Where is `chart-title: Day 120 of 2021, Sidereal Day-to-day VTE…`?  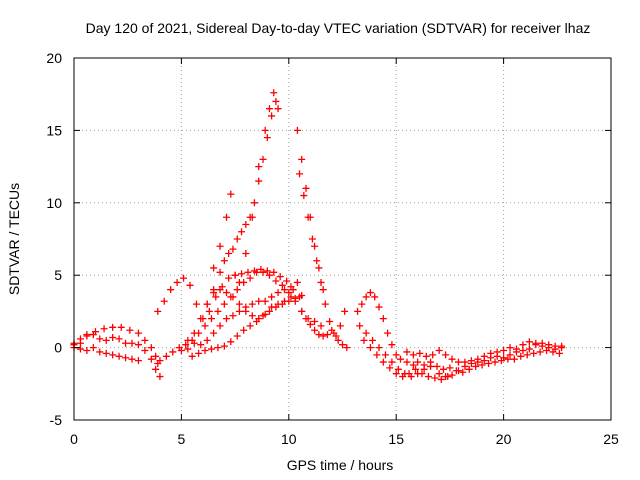
chart-title: Day 120 of 2021, Sidereal Day-to-day VTE… is located at coordinates (338, 28).